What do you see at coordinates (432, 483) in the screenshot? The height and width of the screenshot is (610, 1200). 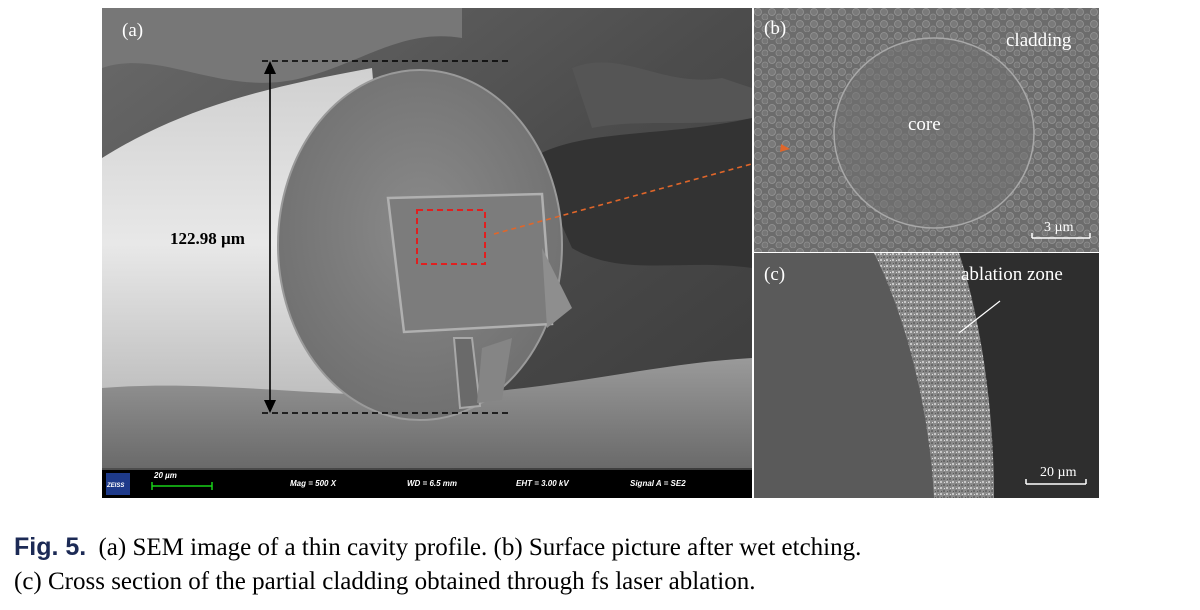 I see `infobar-wd: WD = 6.5 mm` at bounding box center [432, 483].